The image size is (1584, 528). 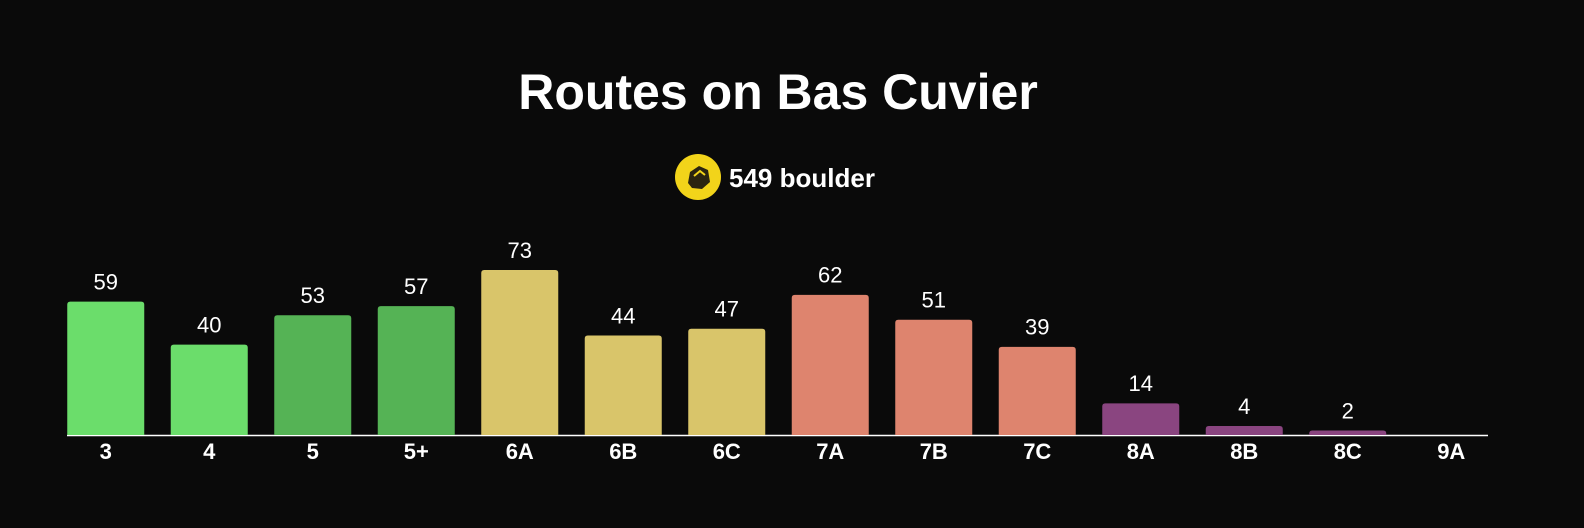 What do you see at coordinates (520, 451) in the screenshot?
I see `x-tick-label: 6A` at bounding box center [520, 451].